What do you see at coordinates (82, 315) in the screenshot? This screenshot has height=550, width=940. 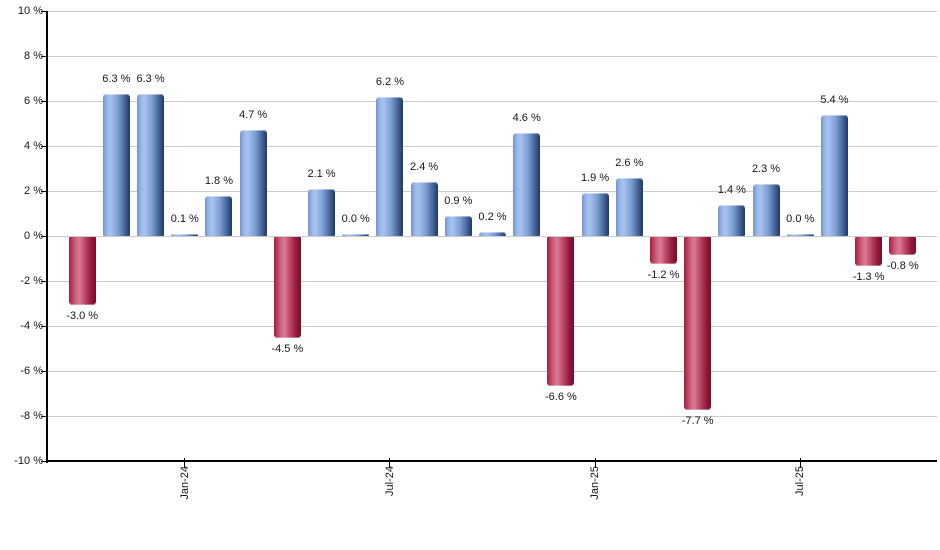 I see `bar-value-label: -3.0 %` at bounding box center [82, 315].